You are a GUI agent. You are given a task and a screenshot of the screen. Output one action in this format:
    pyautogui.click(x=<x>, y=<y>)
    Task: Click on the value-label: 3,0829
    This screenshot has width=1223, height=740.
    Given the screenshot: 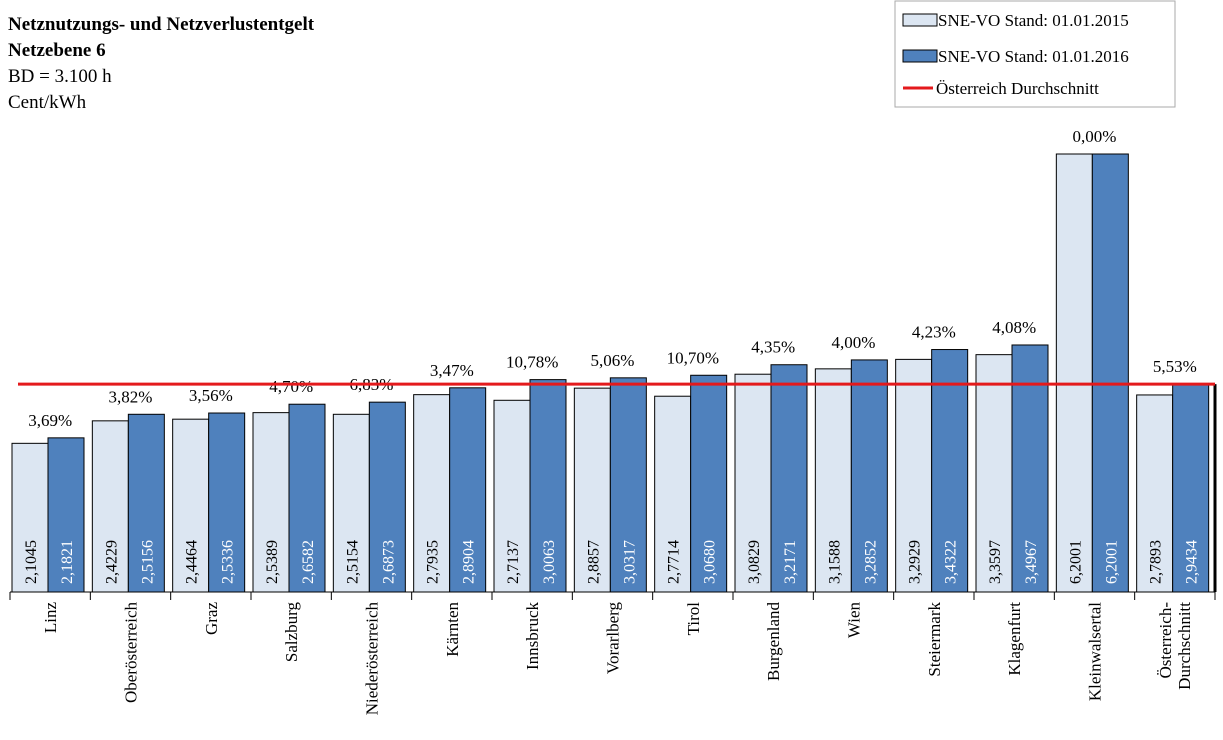 What is the action you would take?
    pyautogui.click(x=754, y=562)
    